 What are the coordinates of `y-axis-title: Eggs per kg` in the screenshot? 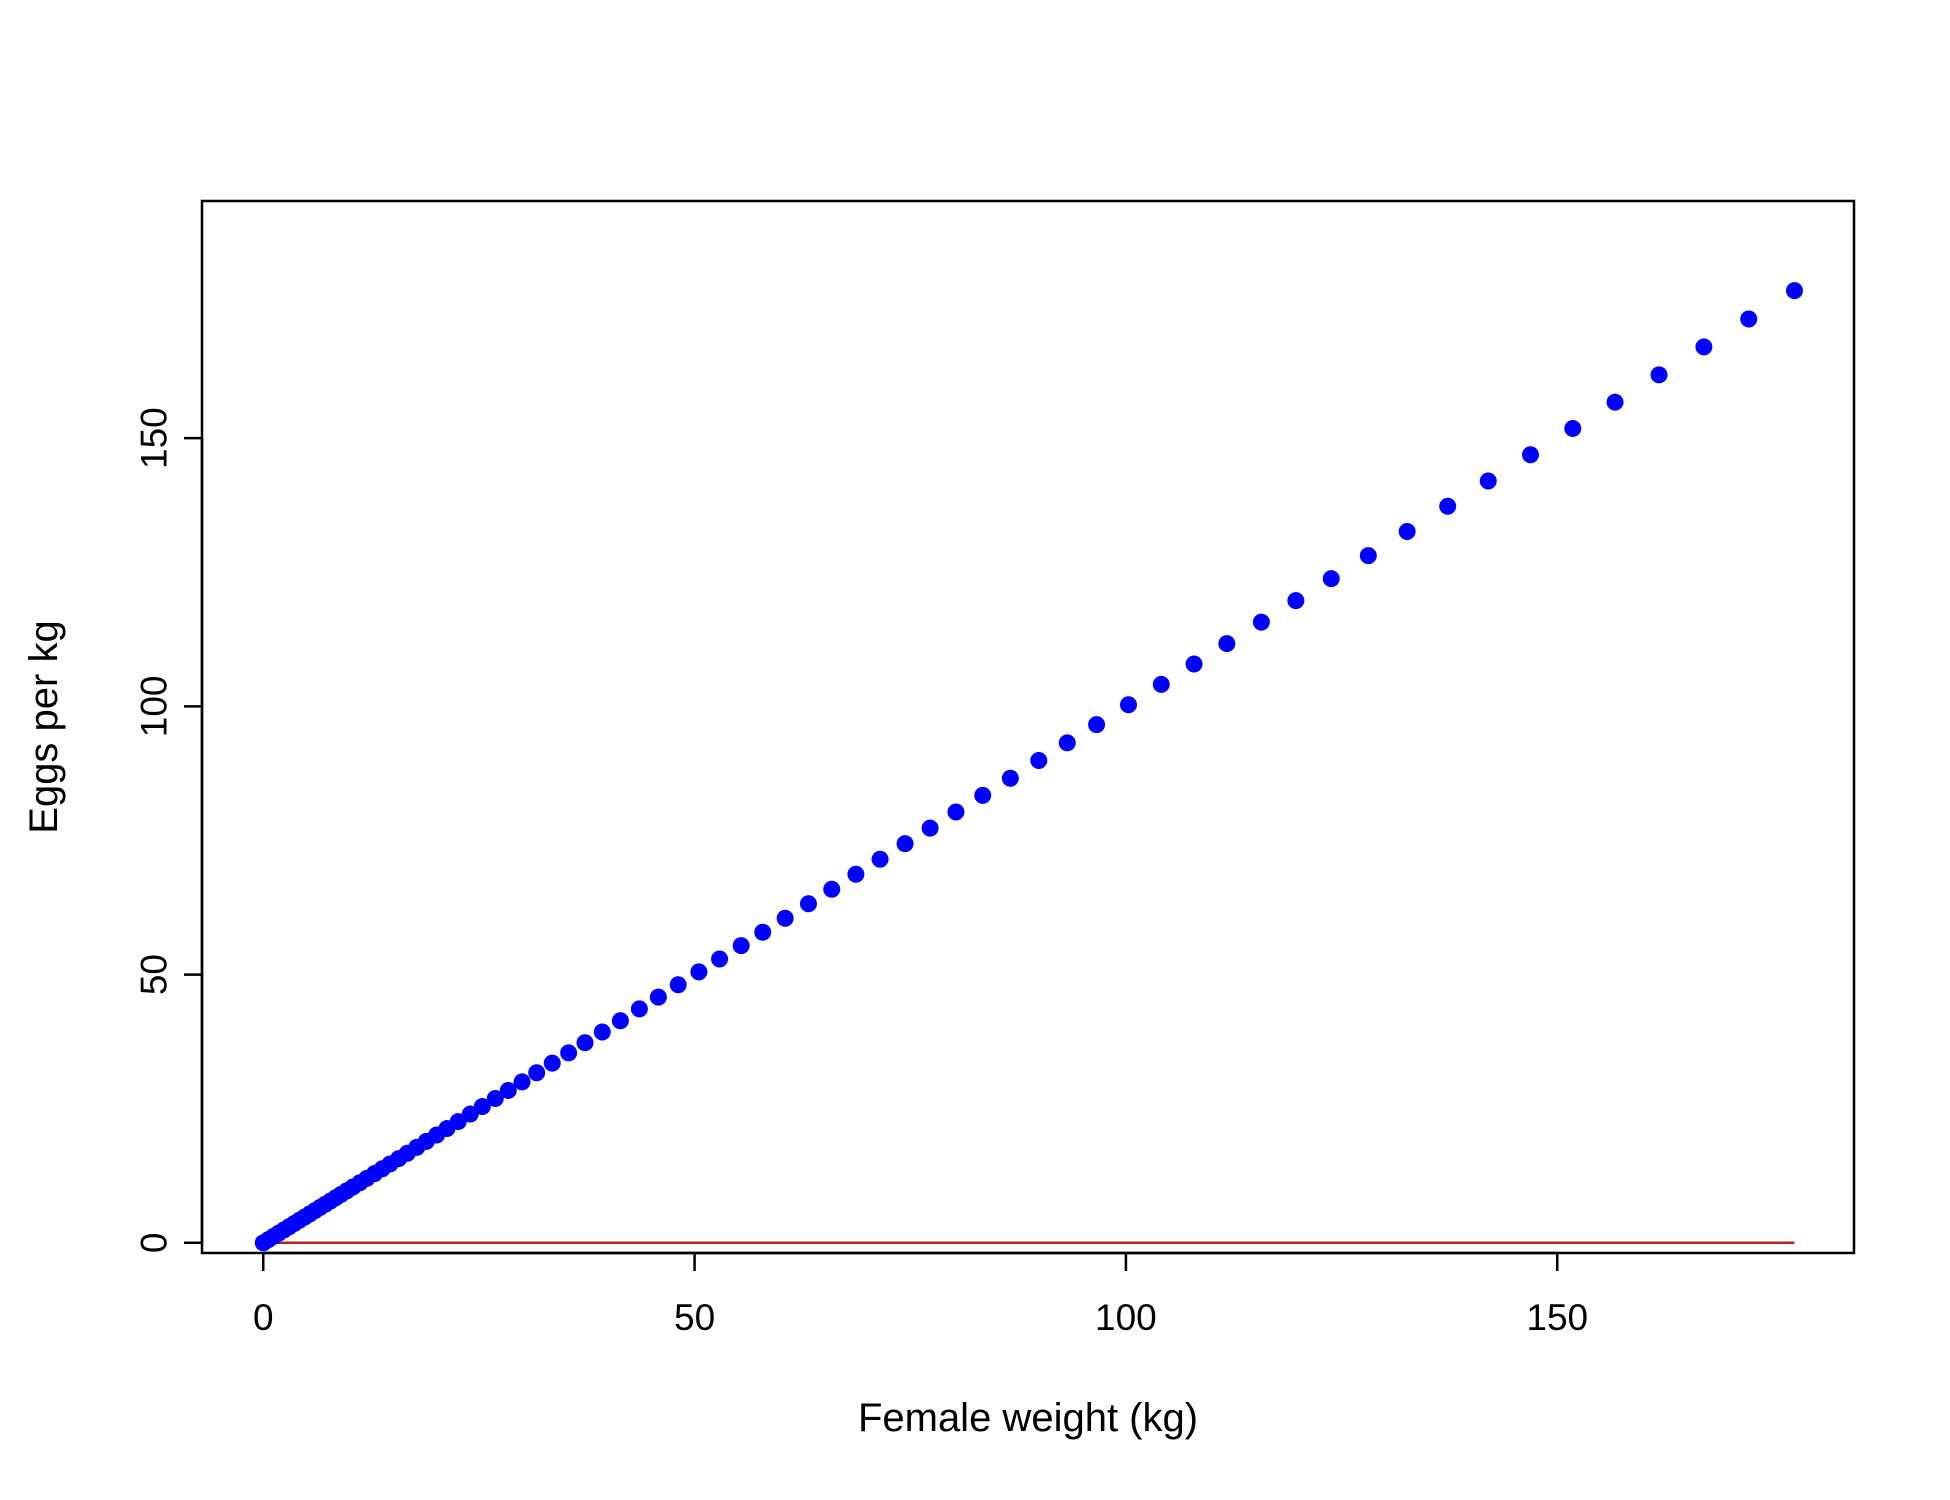 It's located at (44, 726).